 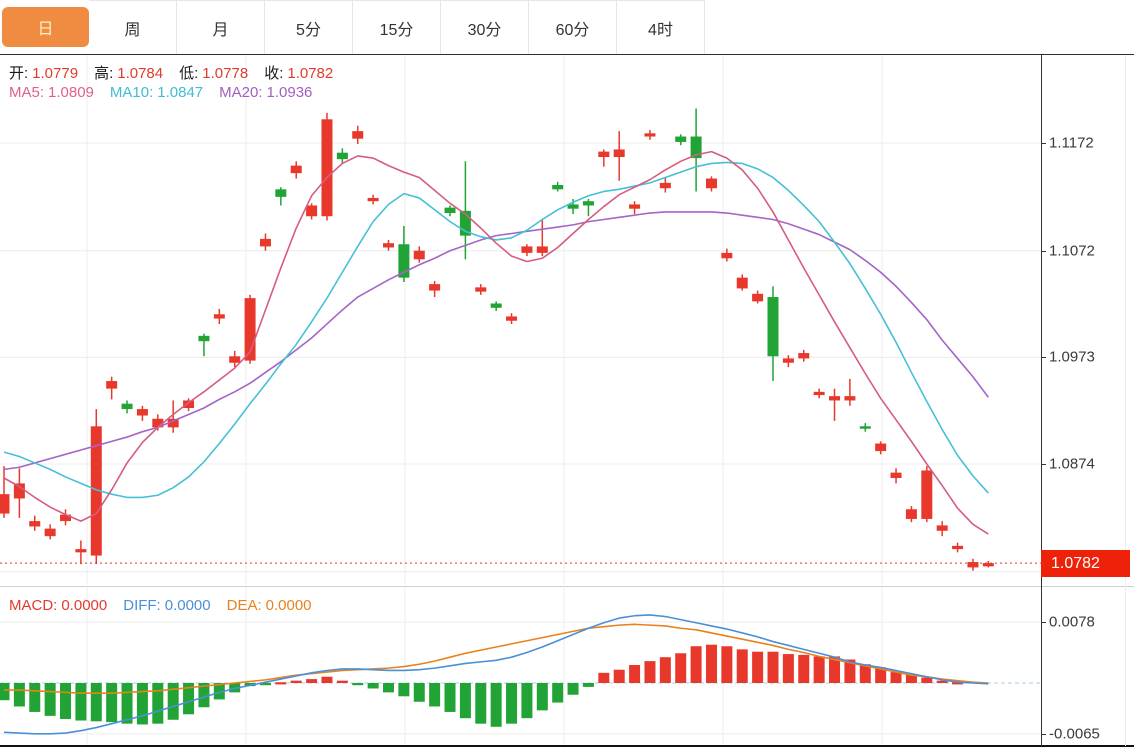 I want to click on tab-day: 日, so click(x=45, y=27).